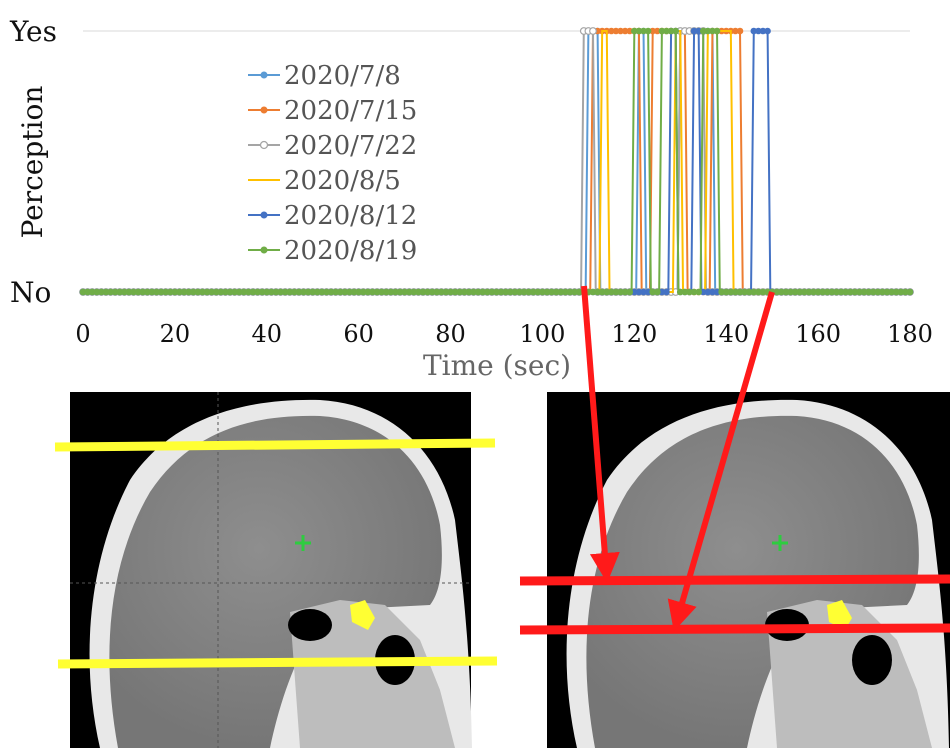 This screenshot has height=748, width=950. I want to click on x-tick-label: 0, so click(82, 334).